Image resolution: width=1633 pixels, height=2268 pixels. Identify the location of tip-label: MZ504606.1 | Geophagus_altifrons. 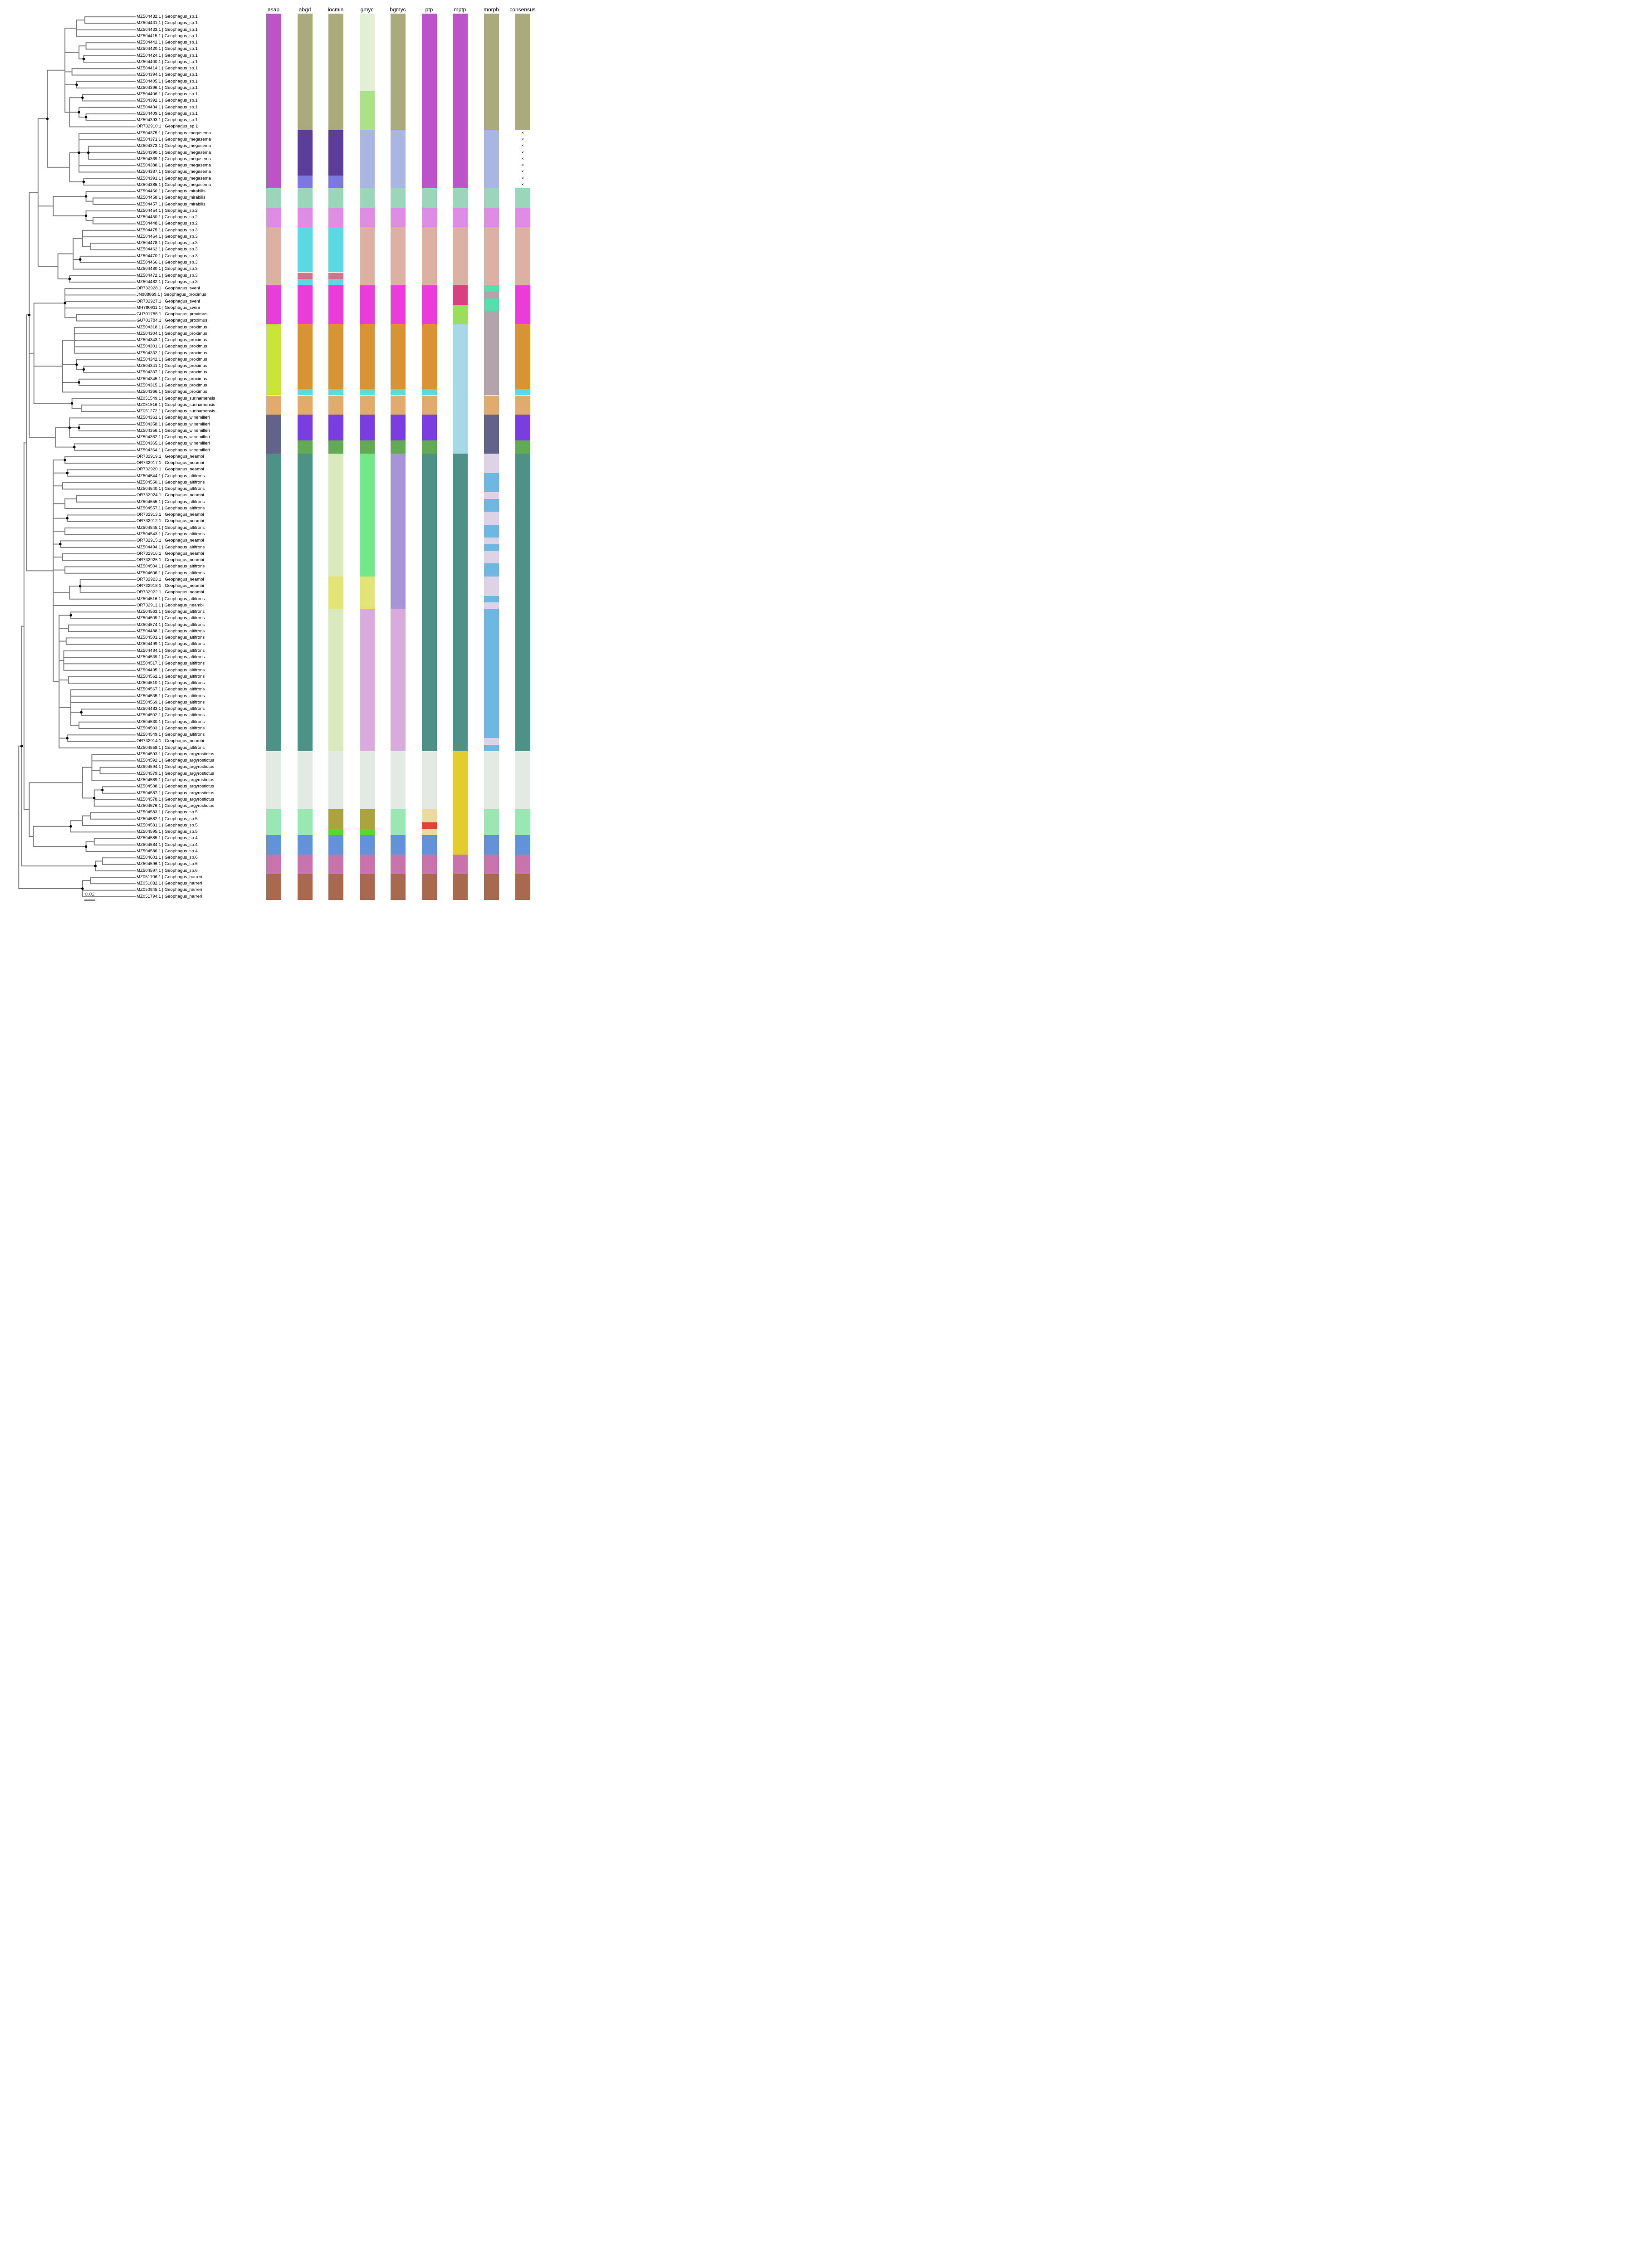
(171, 573).